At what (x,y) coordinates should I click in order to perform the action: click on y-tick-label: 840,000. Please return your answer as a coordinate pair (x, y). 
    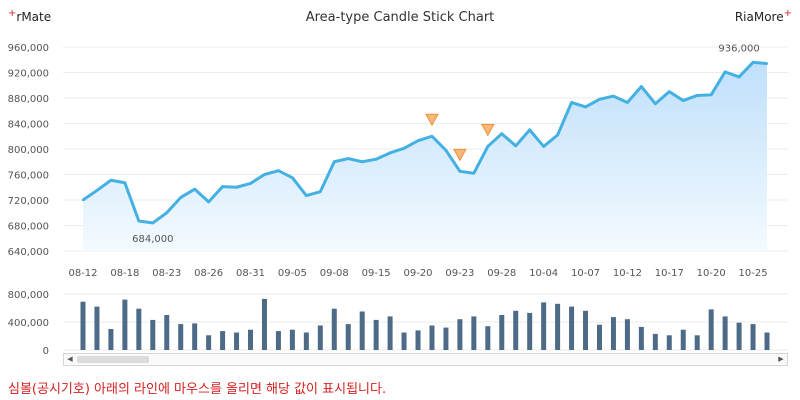
    Looking at the image, I should click on (28, 125).